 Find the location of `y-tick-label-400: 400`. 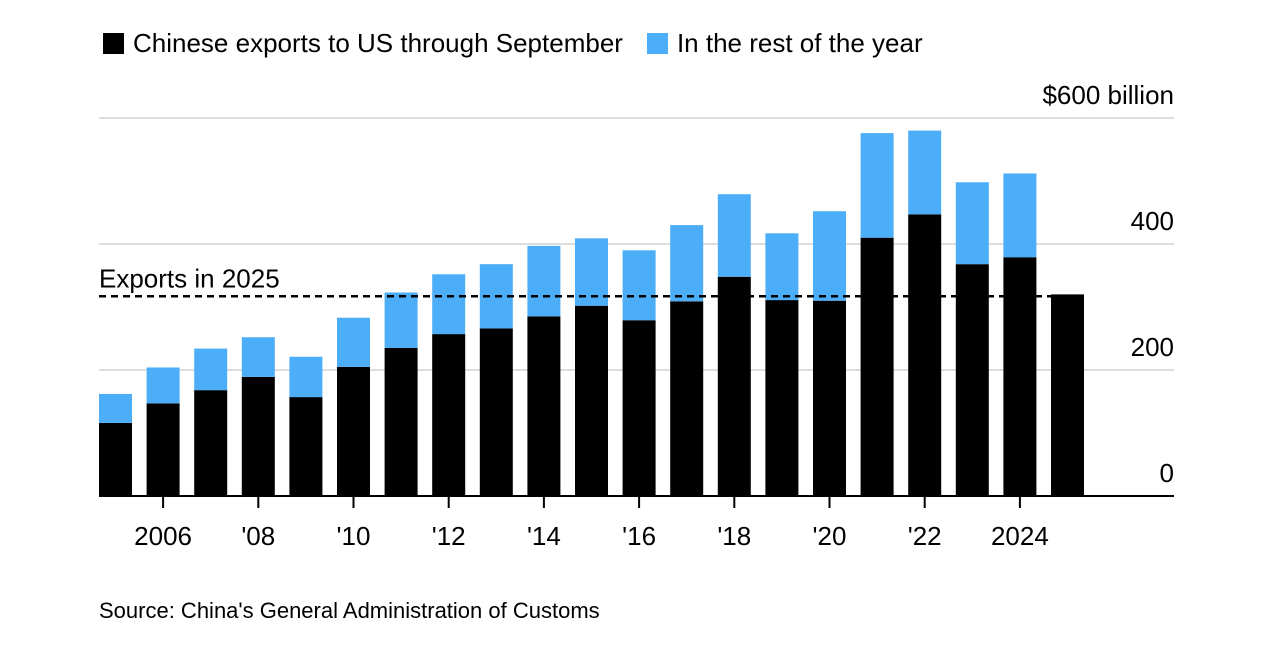

y-tick-label-400: 400 is located at coordinates (1152, 221).